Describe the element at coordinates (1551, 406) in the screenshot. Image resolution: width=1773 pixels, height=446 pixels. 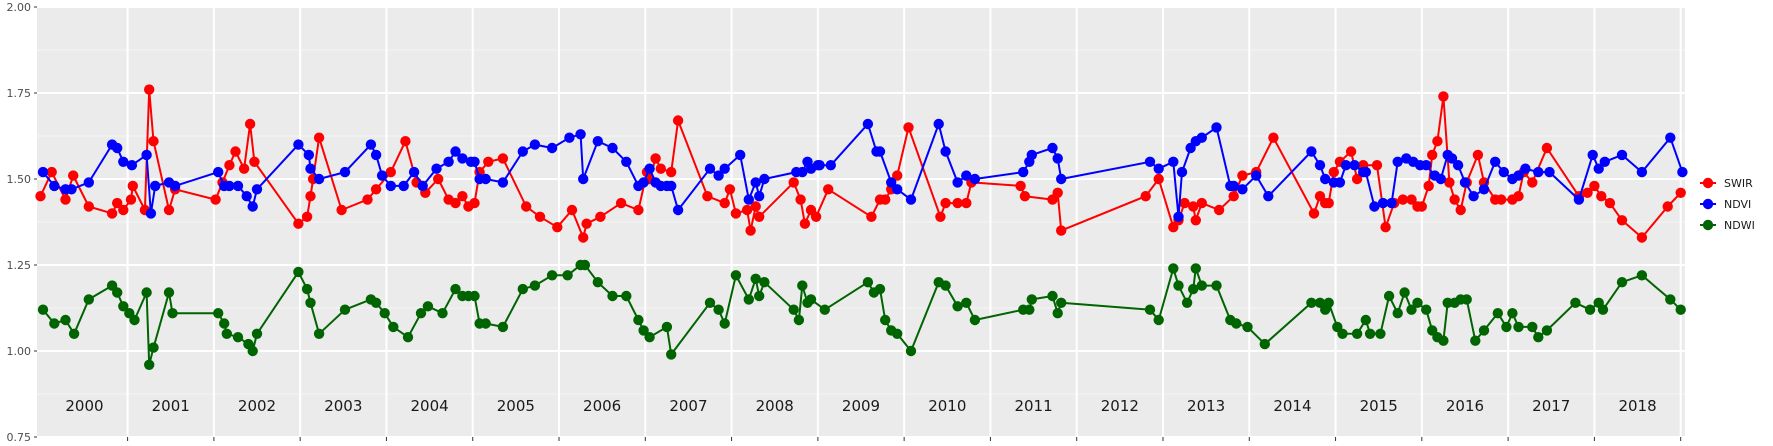
I see `year-label: 2017` at that location.